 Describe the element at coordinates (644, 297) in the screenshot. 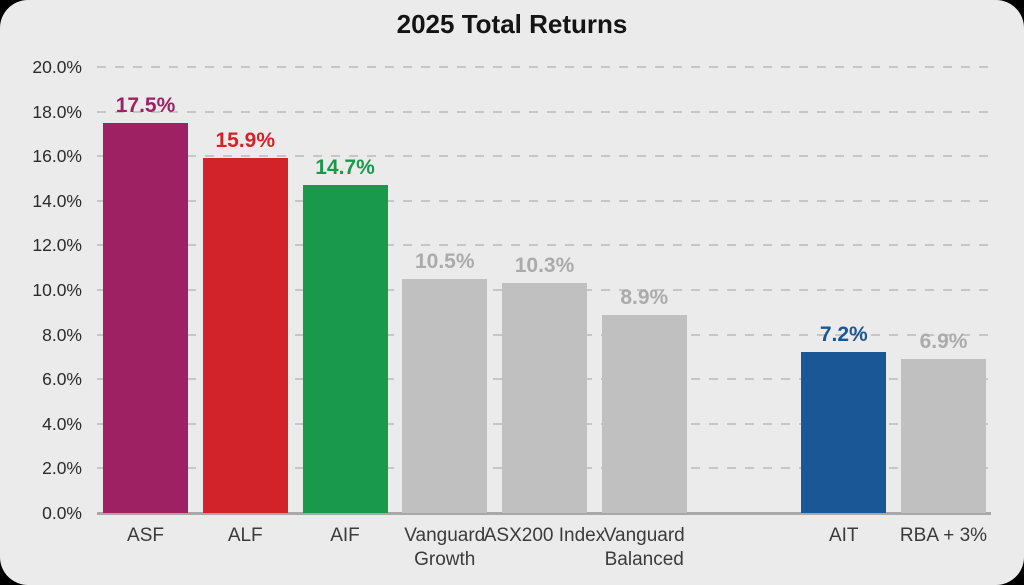

I see `value-label-vanguard-balanced: 8.9%` at that location.